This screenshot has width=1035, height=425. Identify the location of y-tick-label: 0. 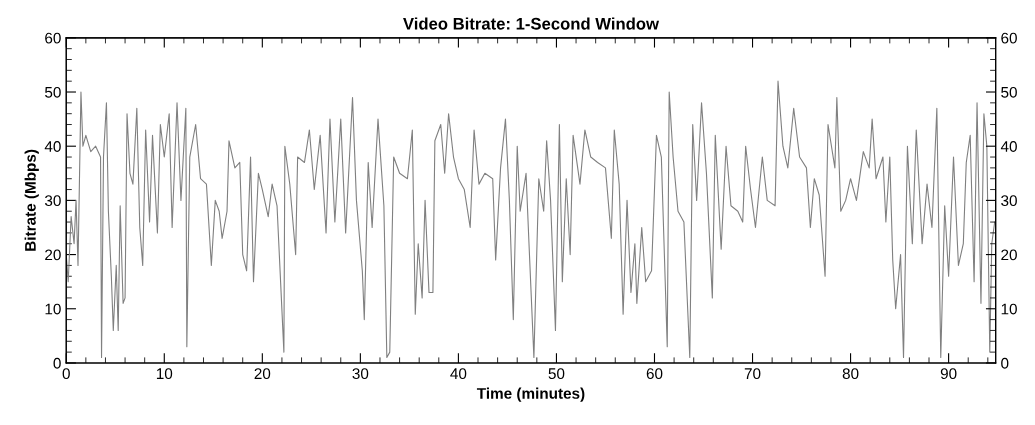
(57, 363).